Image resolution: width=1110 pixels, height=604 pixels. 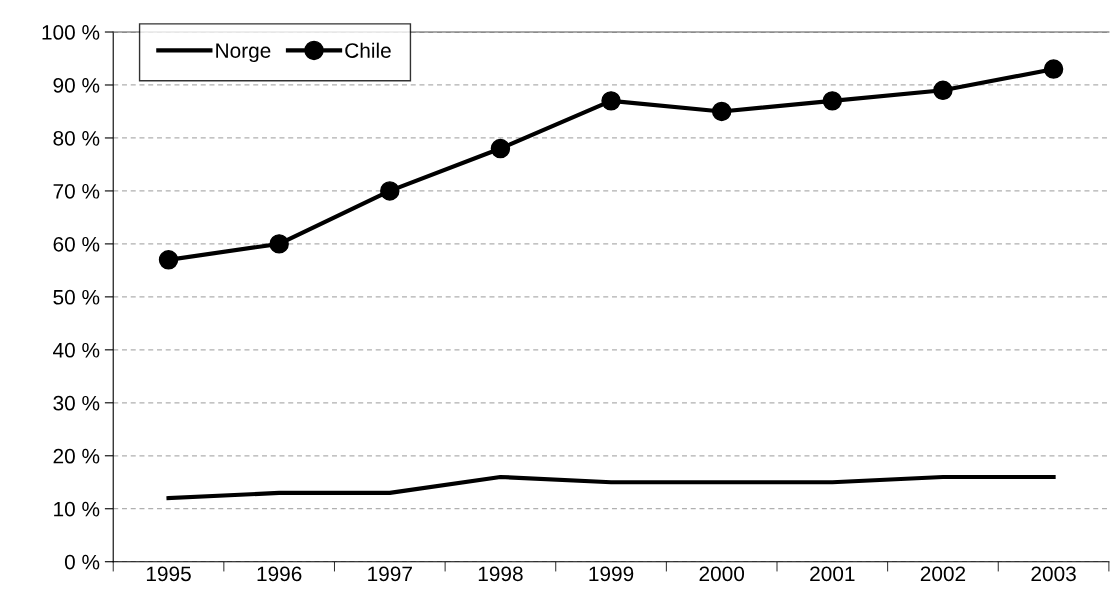 What do you see at coordinates (76, 403) in the screenshot?
I see `y-tick-label: 30 %` at bounding box center [76, 403].